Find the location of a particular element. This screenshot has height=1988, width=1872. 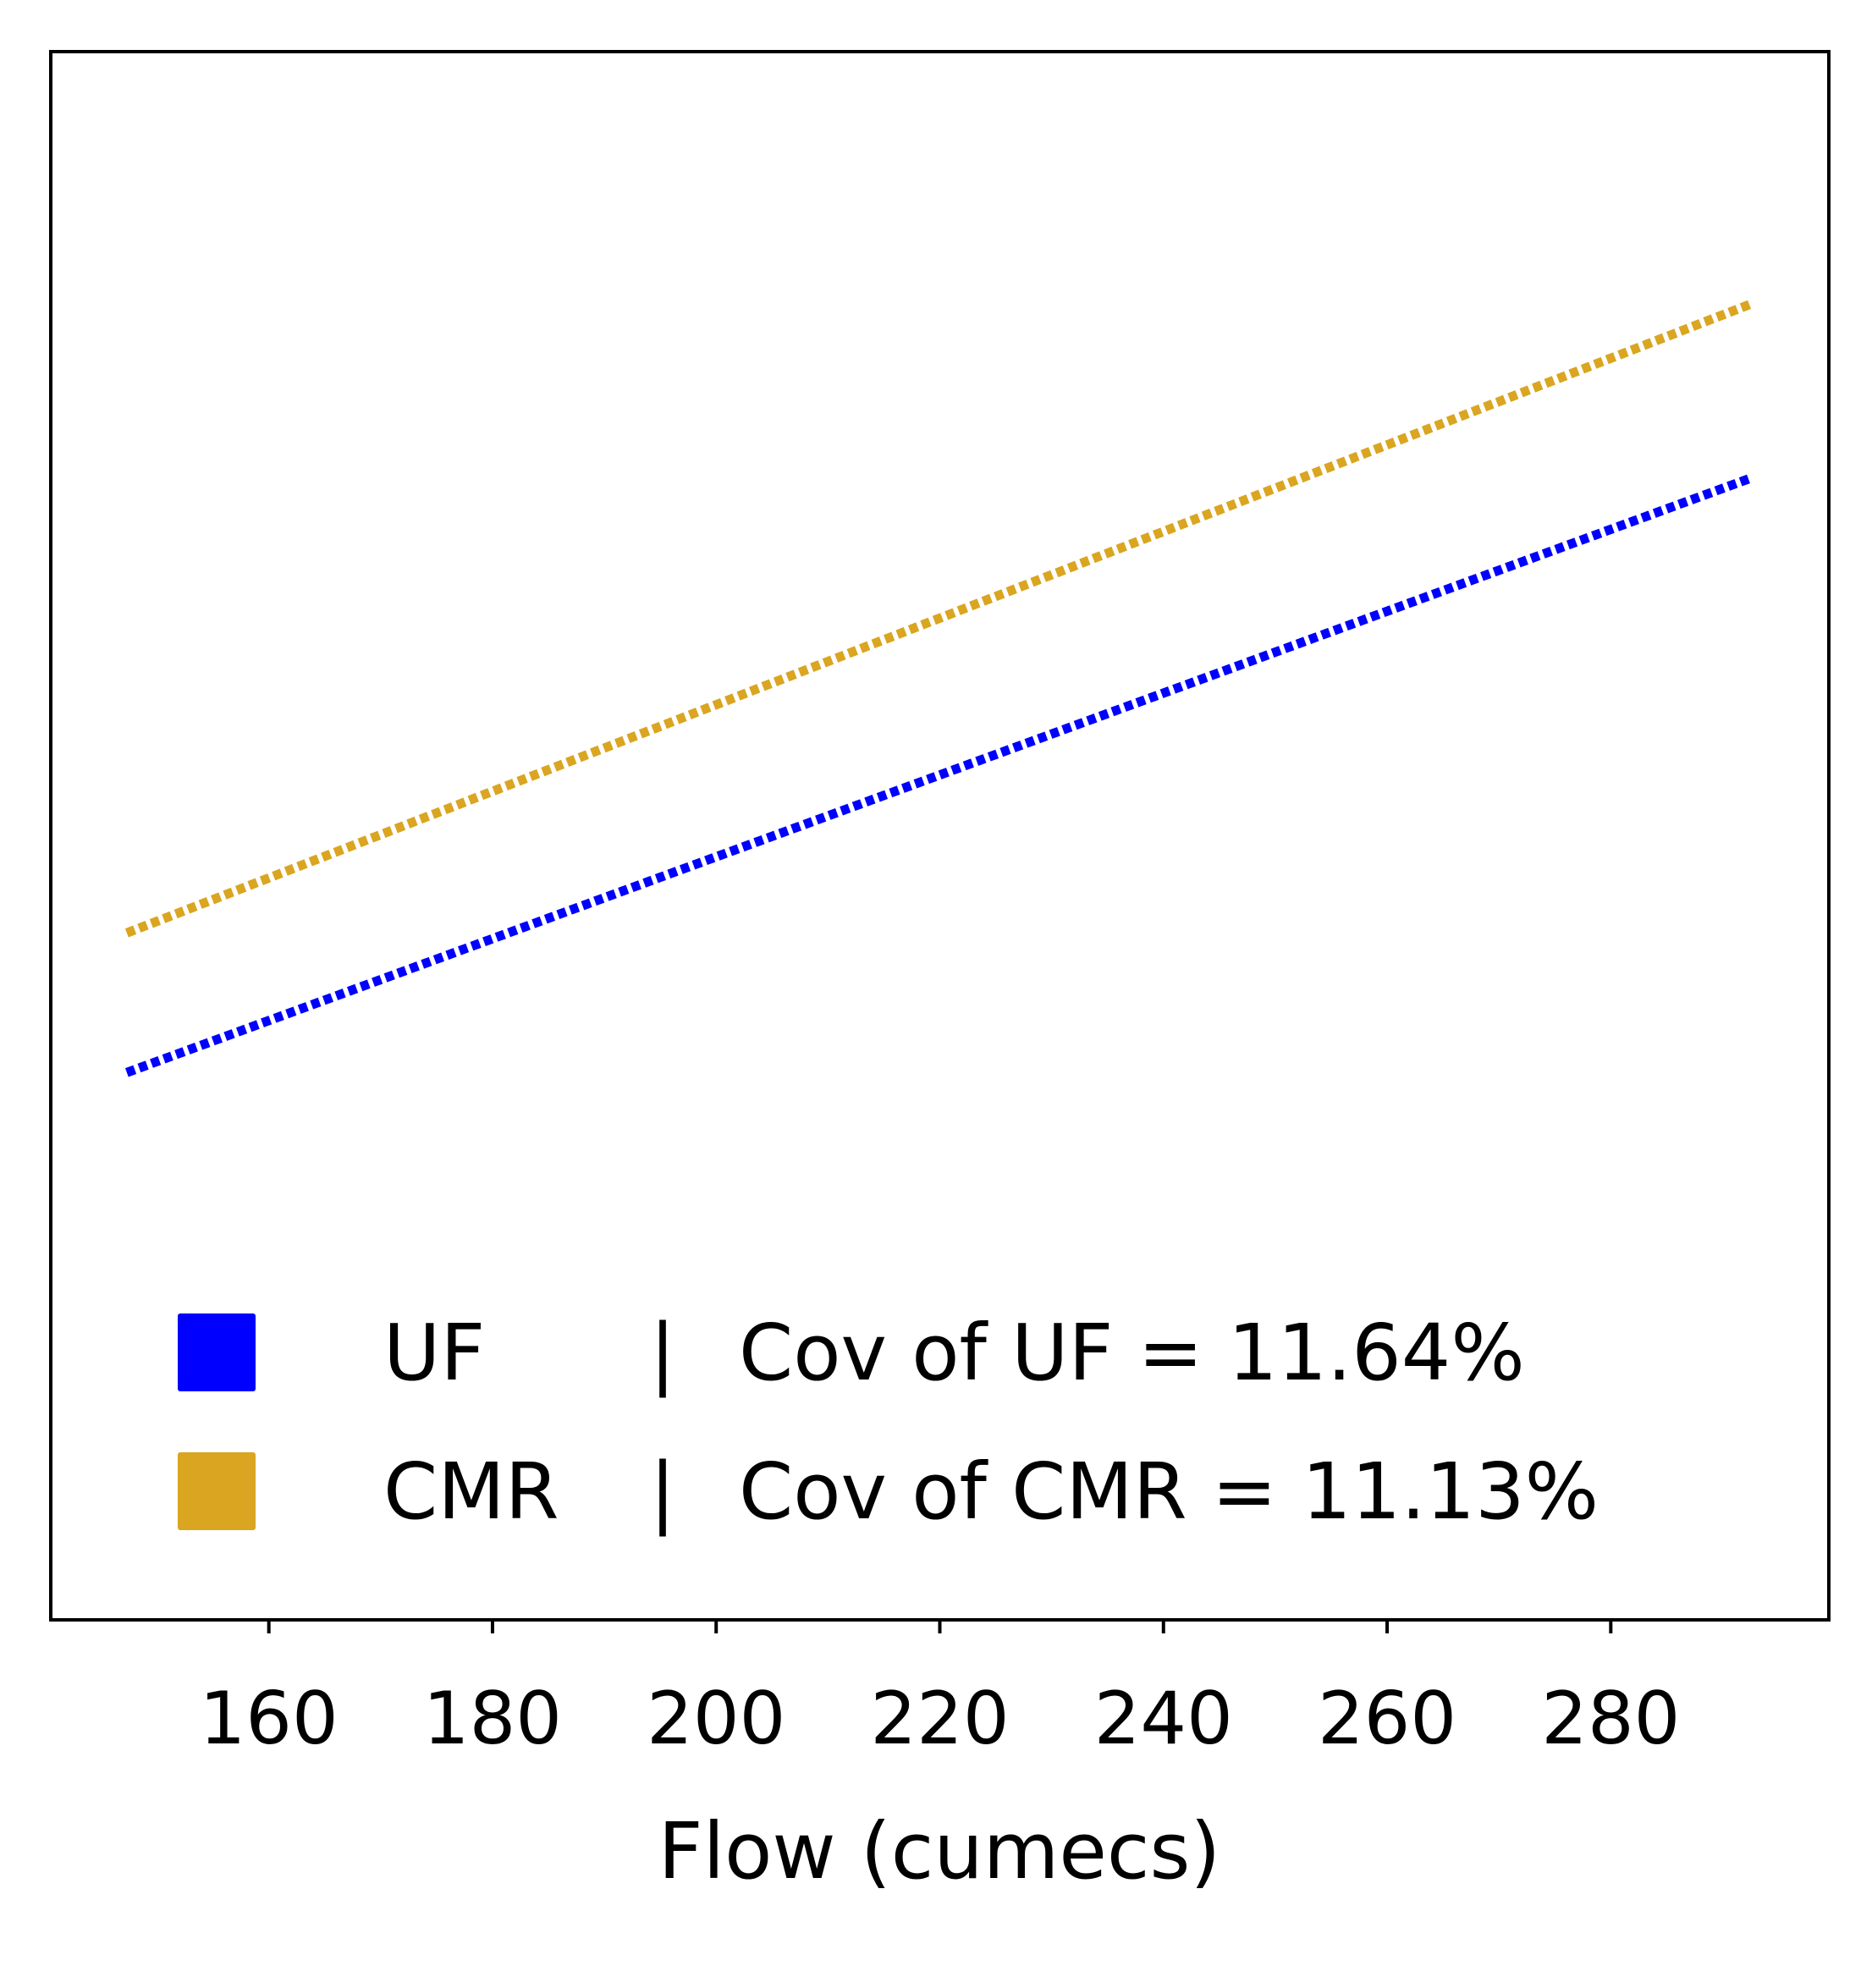

axis-layer: 160 180 200 220 240 260 280 is located at coordinates (940, 1690).